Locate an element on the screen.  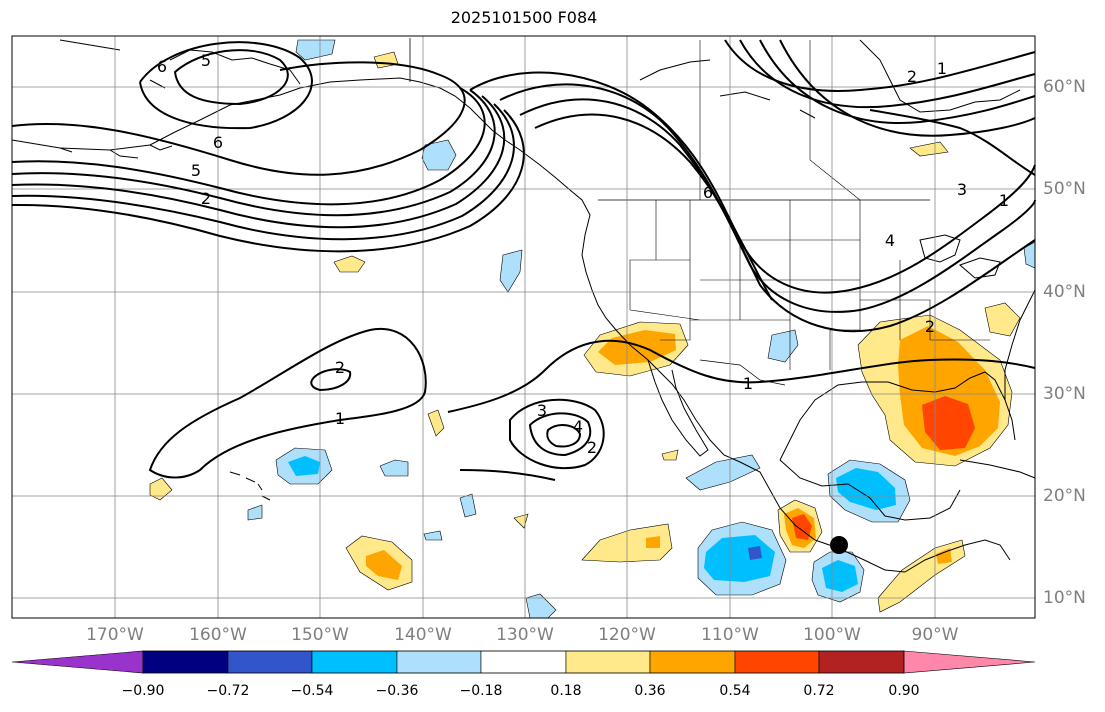
lat-label: 20°N is located at coordinates (1064, 496).